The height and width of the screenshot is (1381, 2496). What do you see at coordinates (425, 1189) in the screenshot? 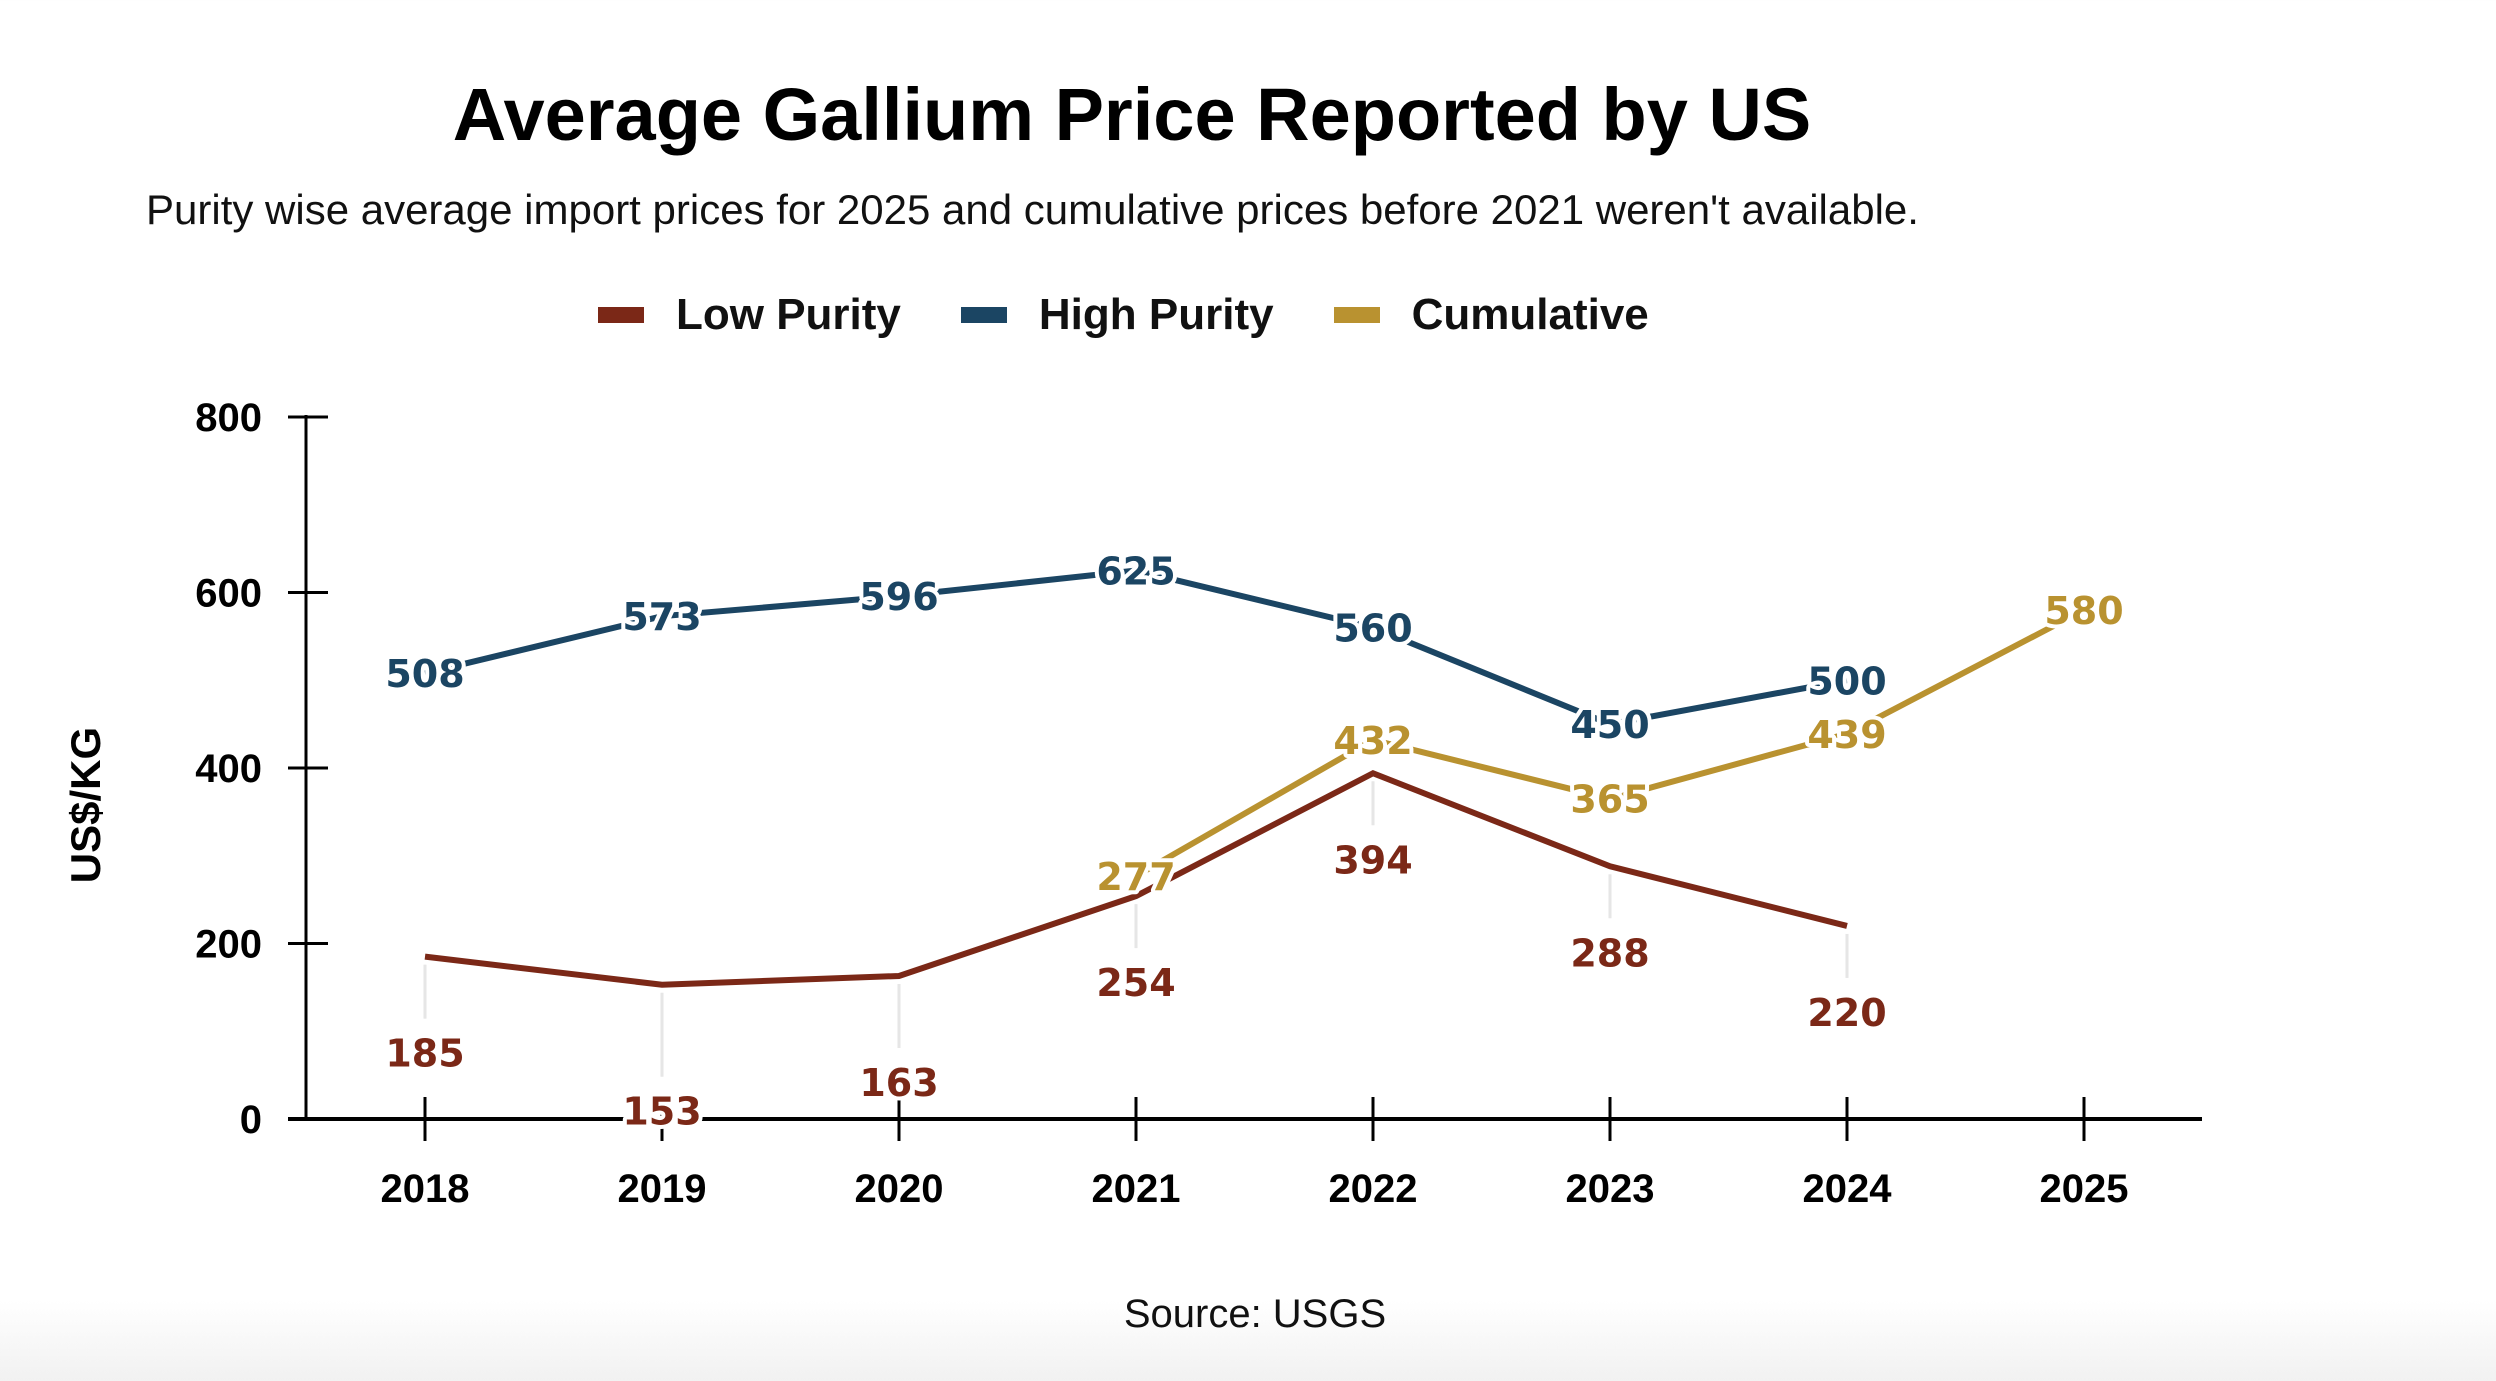
I see `x-tick-label: 2018` at bounding box center [425, 1189].